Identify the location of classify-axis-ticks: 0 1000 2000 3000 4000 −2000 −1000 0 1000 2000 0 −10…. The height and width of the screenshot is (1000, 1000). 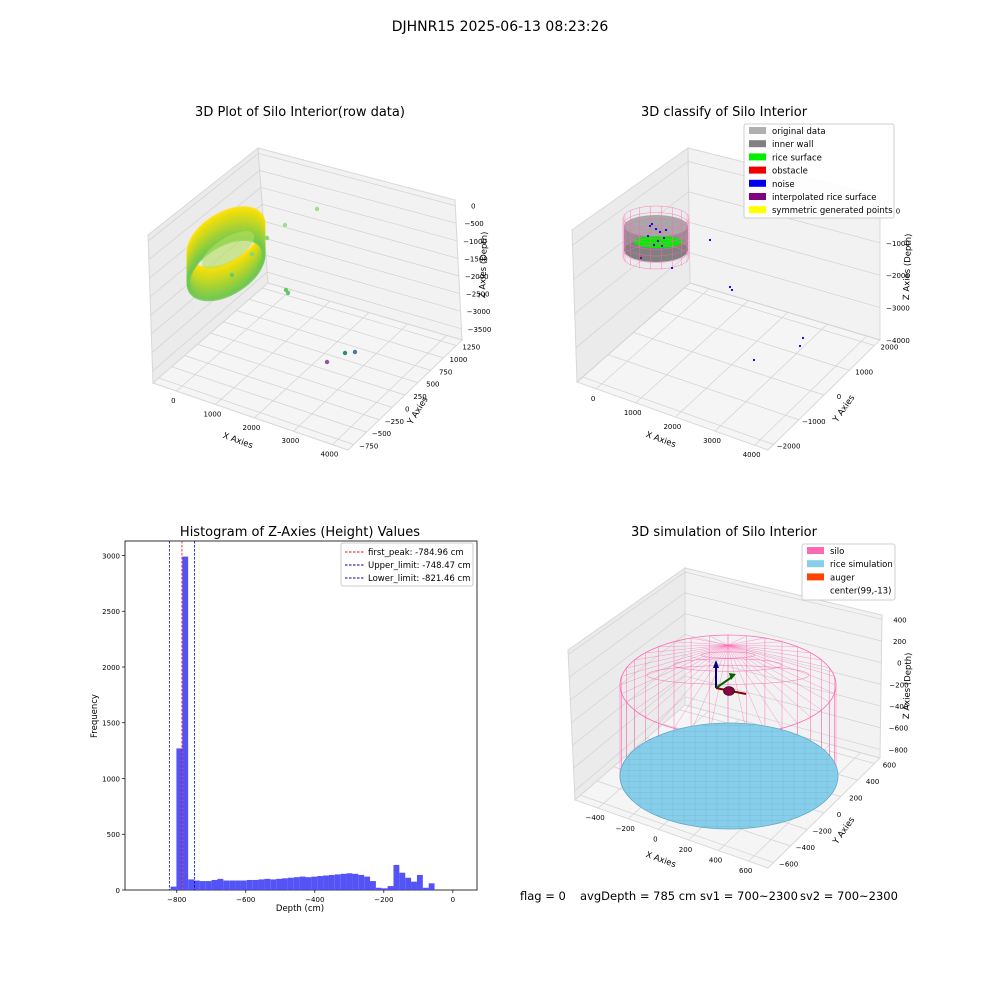
(750, 333).